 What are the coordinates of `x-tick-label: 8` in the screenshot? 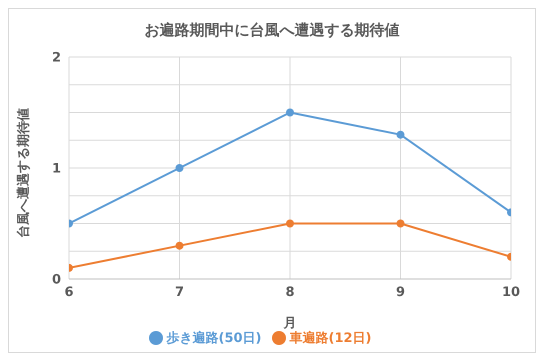 It's located at (290, 292).